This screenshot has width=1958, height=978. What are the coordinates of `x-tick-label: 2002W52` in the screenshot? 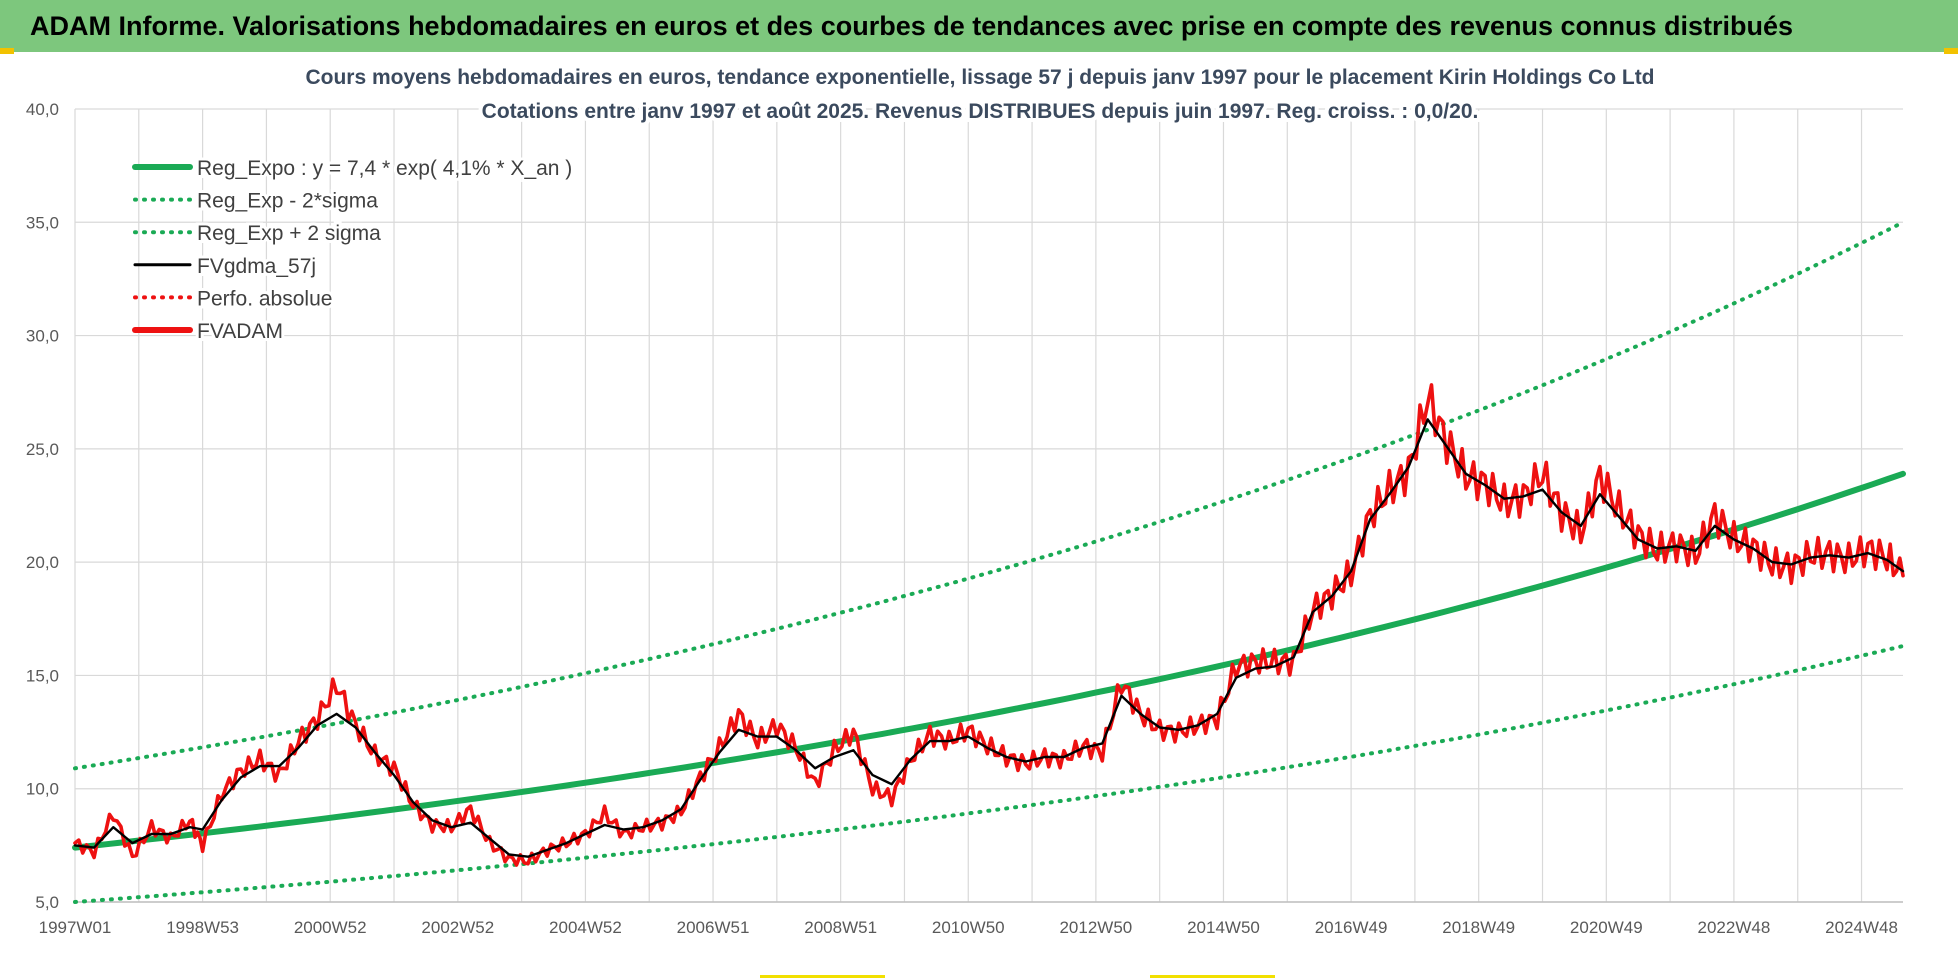 It's located at (457, 927).